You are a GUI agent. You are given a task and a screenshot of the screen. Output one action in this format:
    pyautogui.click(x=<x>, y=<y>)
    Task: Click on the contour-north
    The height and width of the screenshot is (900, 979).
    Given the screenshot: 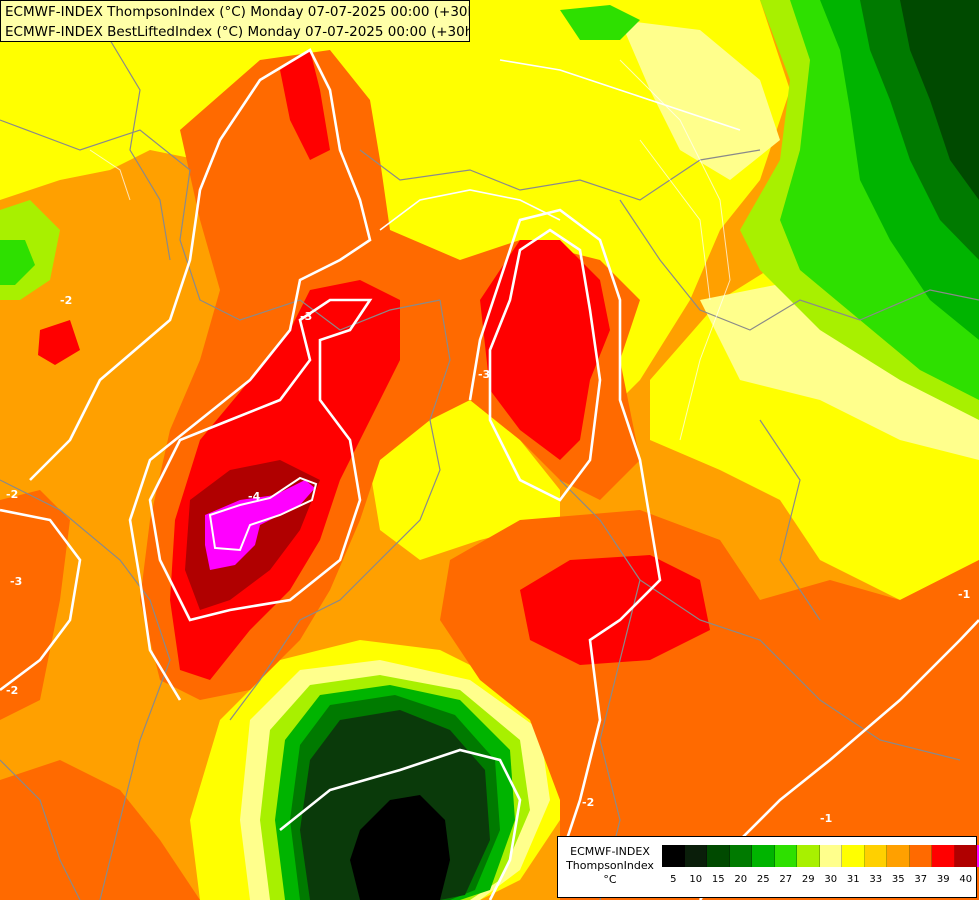 What is the action you would take?
    pyautogui.click(x=470, y=210)
    